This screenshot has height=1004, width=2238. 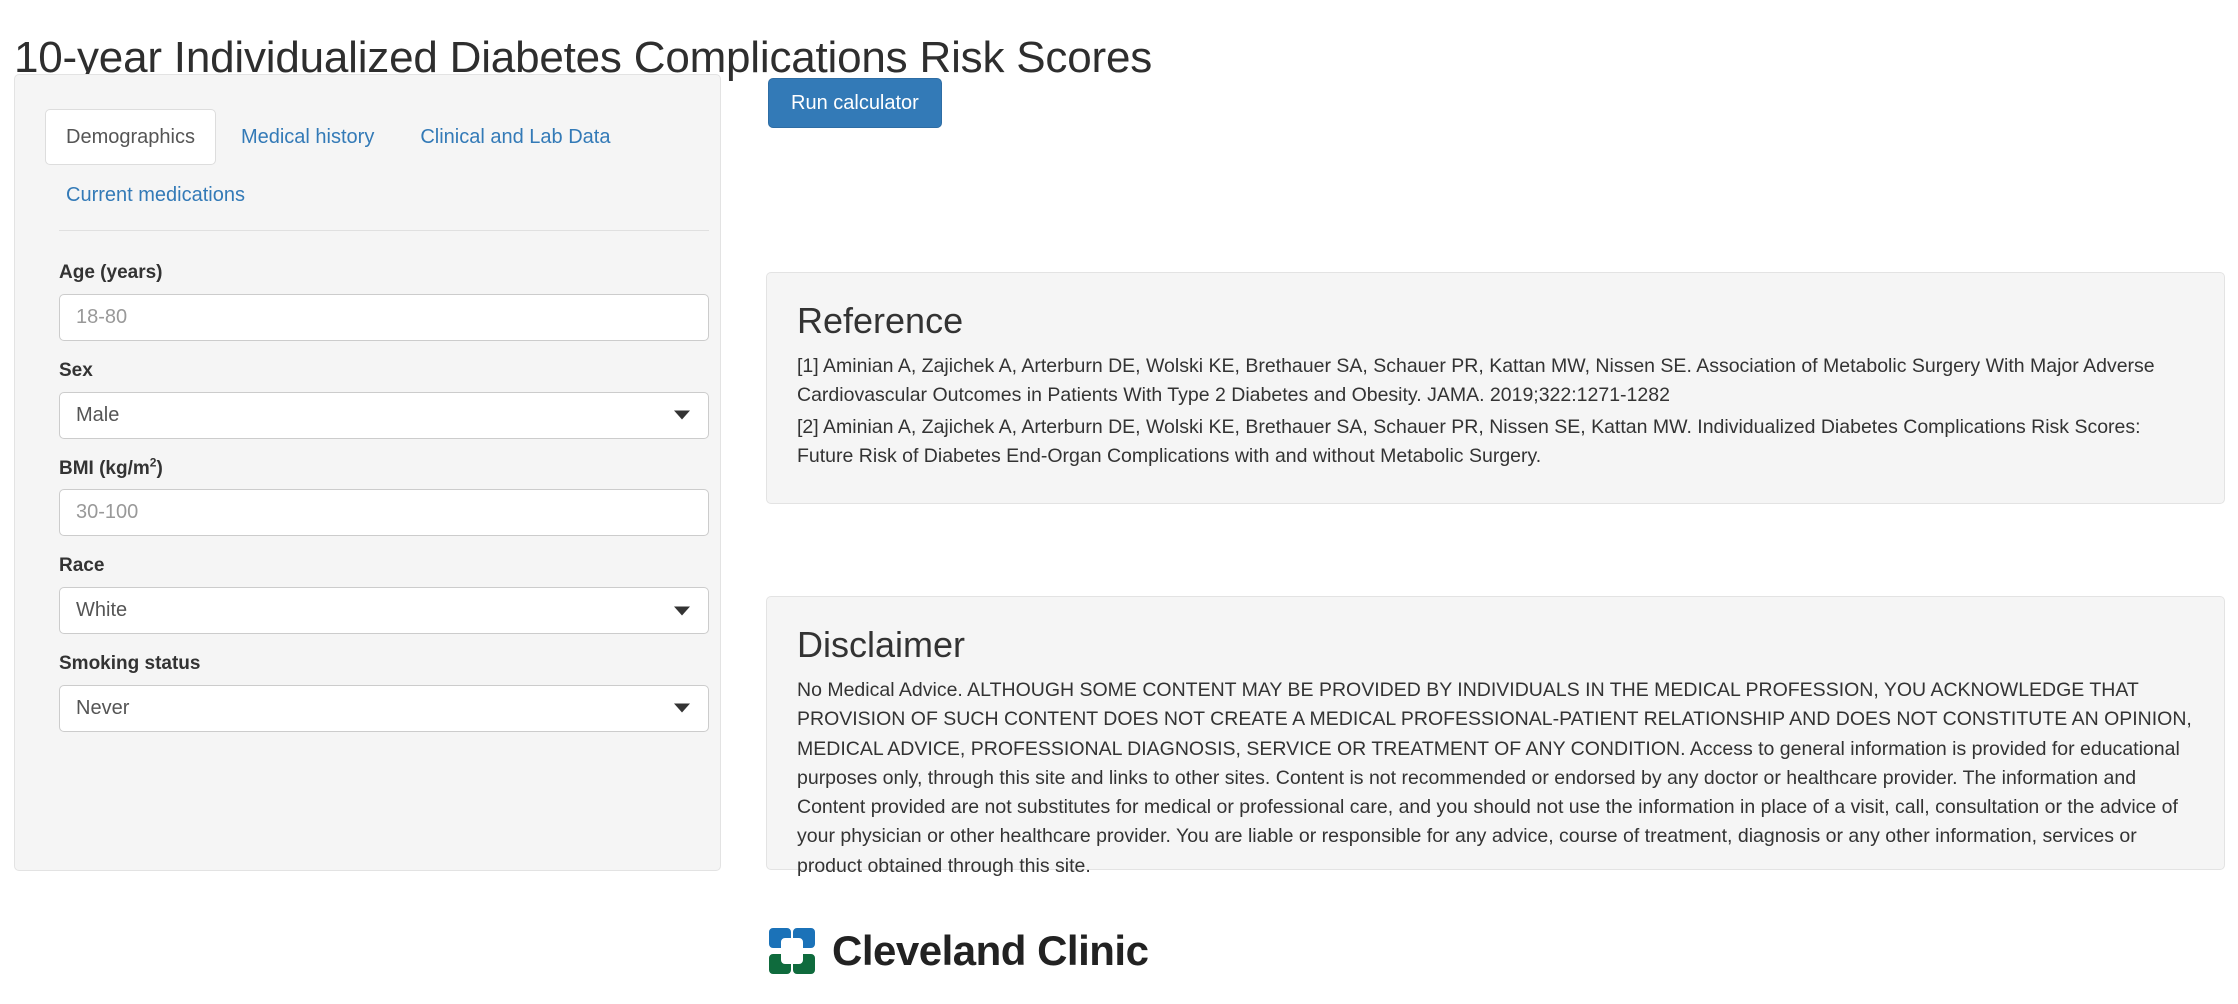 What do you see at coordinates (855, 103) in the screenshot?
I see `run-calculator-button: Run calculator` at bounding box center [855, 103].